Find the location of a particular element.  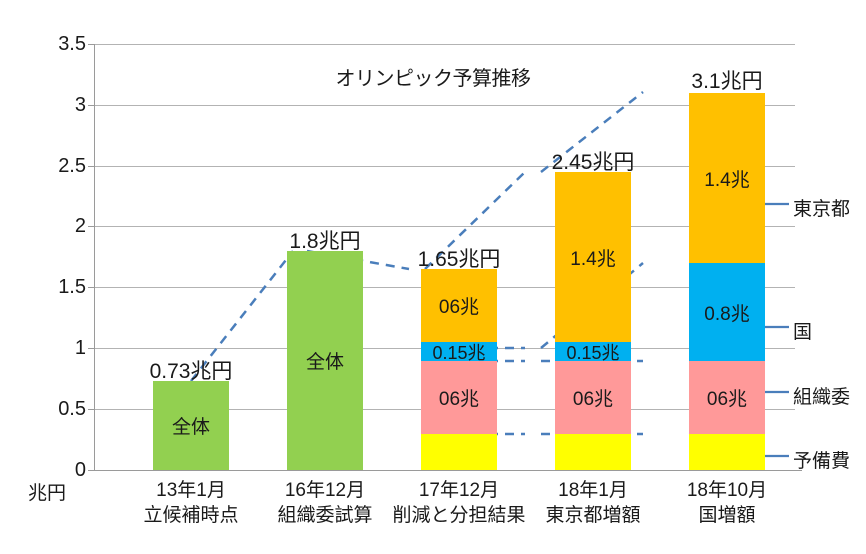

bar-segment-tokyoto: 06兆 is located at coordinates (459, 305).